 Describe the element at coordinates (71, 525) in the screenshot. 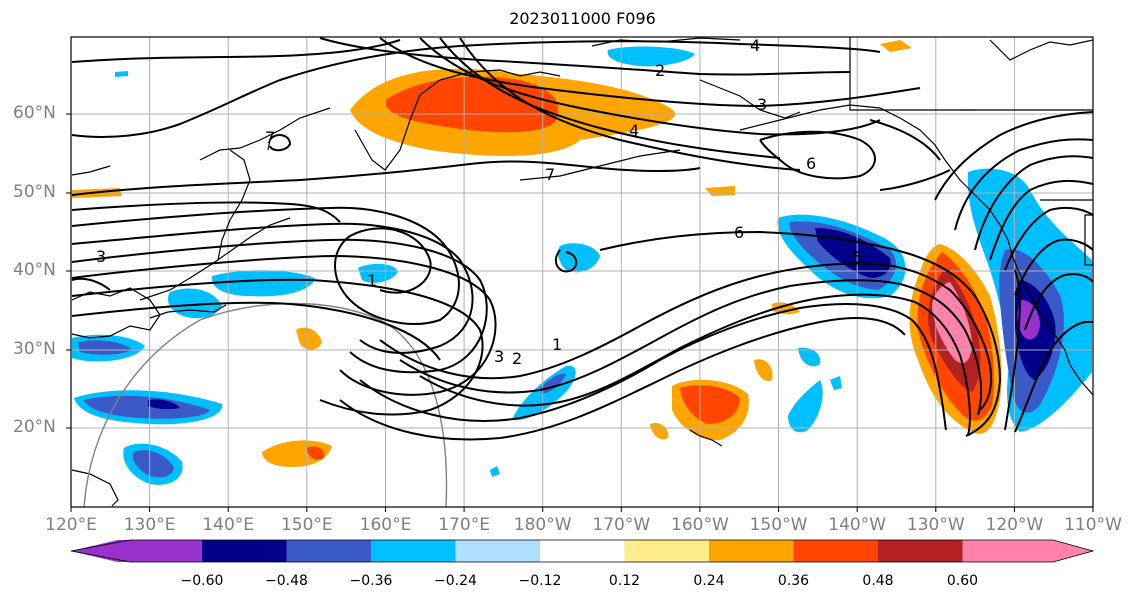

I see `lon-label: 120°E` at that location.